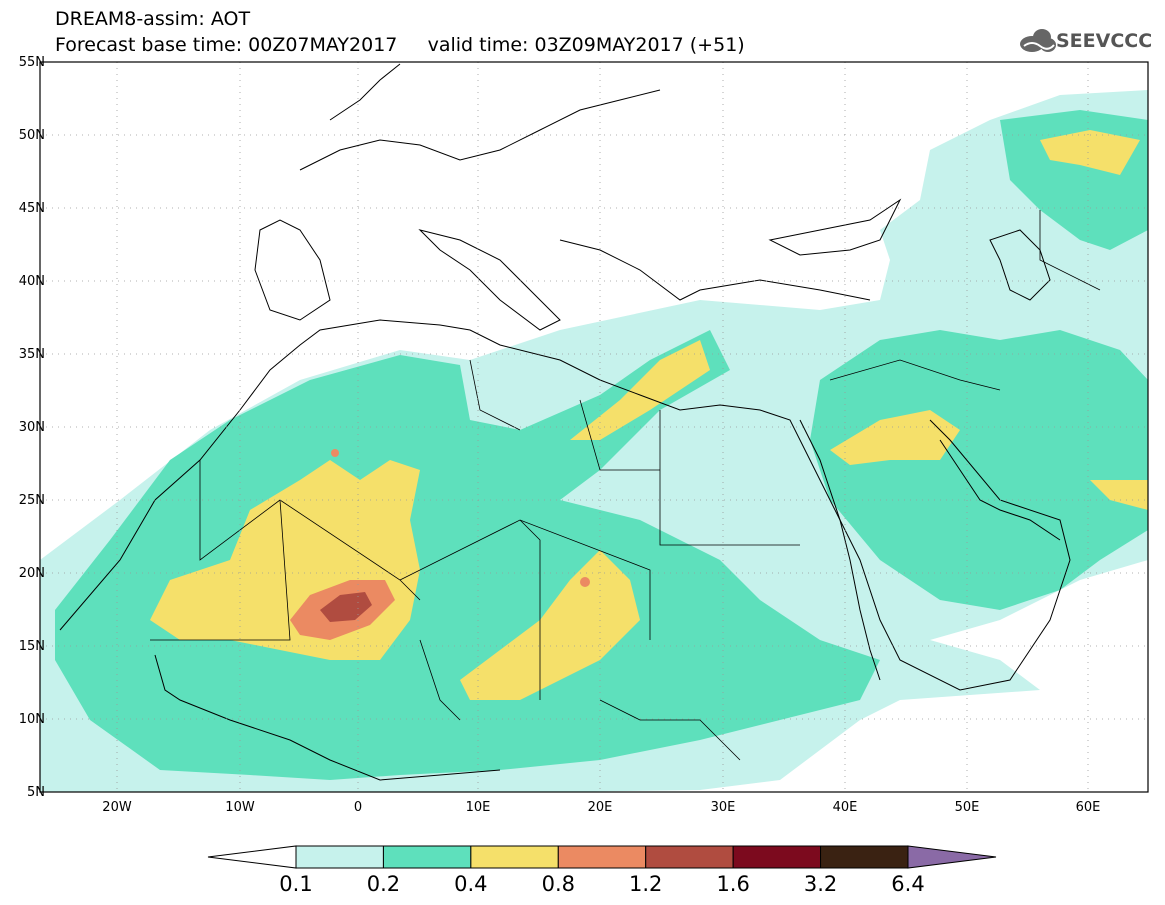 This screenshot has height=905, width=1165. Describe the element at coordinates (723, 807) in the screenshot. I see `lon-label: 30E` at that location.